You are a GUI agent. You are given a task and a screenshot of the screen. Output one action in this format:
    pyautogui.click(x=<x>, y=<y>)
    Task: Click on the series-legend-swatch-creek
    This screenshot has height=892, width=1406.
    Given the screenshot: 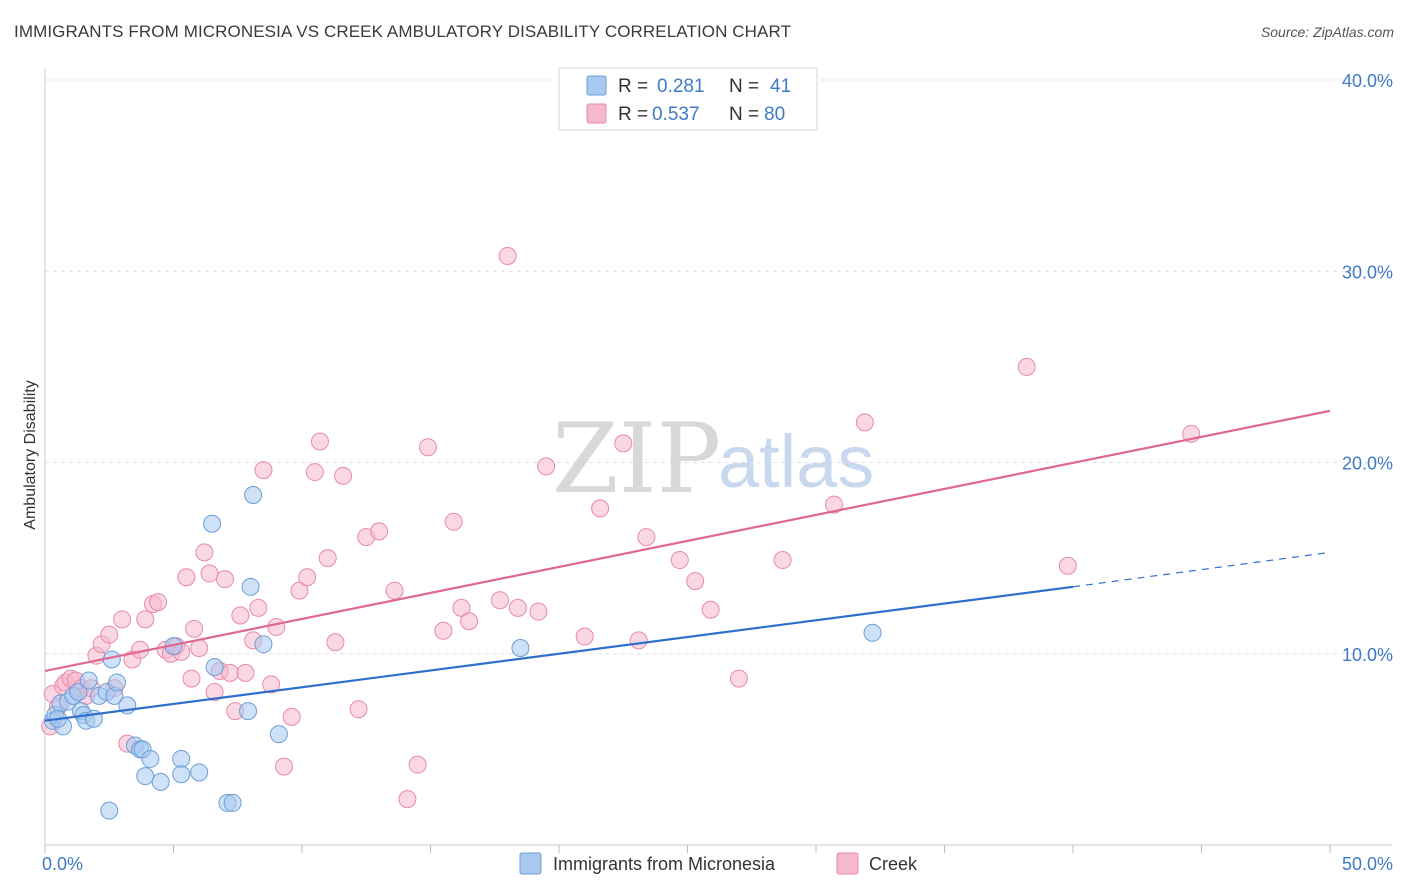 What is the action you would take?
    pyautogui.click(x=847, y=863)
    